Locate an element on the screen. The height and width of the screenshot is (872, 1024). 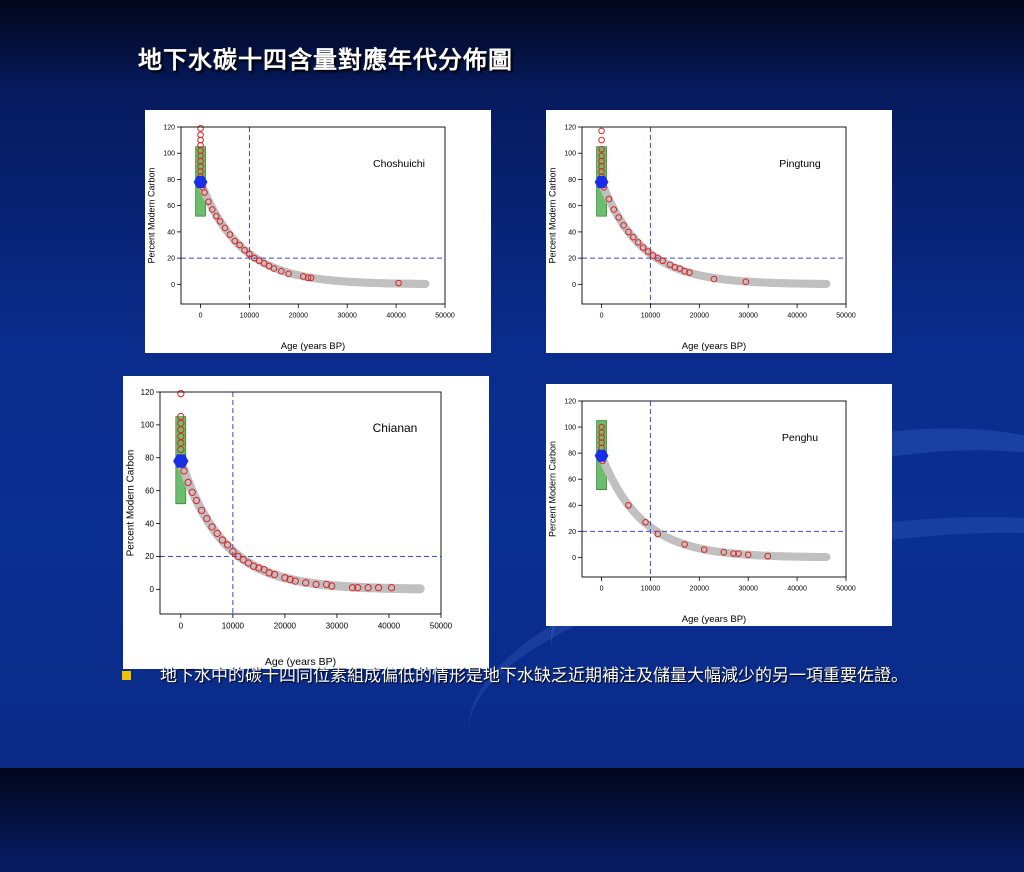
bullet-marker is located at coordinates (126, 675).